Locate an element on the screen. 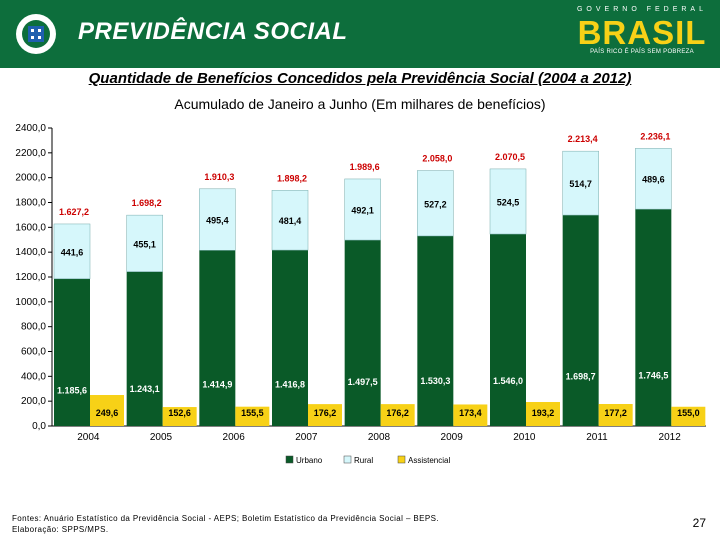 The image size is (720, 540). y-tick-label: 2200,0 is located at coordinates (30, 153).